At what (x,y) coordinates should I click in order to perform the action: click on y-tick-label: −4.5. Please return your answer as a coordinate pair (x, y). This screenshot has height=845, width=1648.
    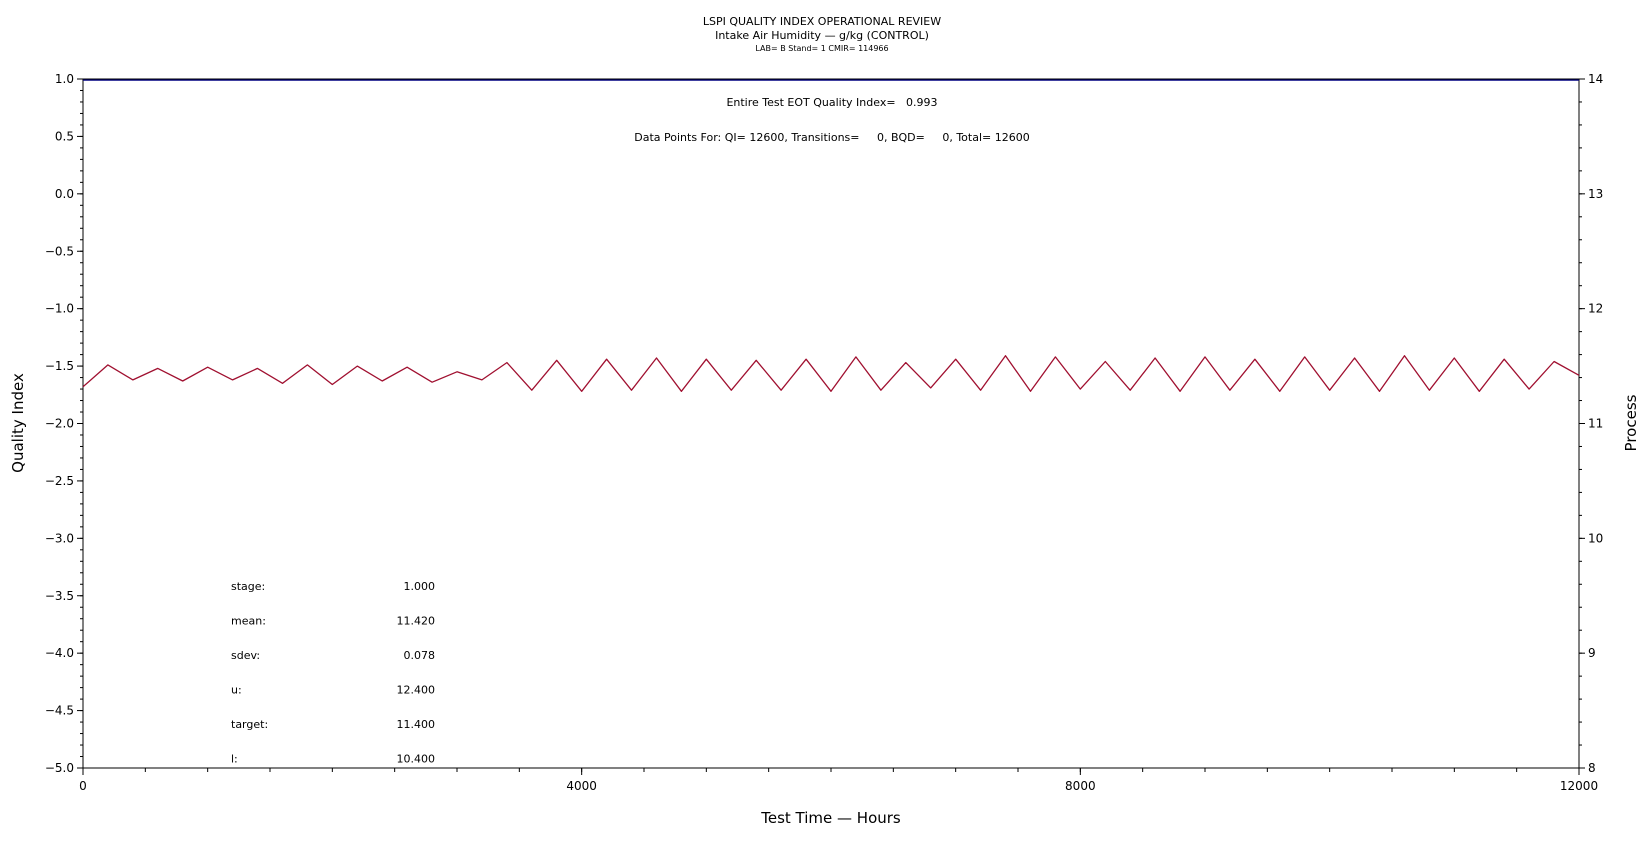
    Looking at the image, I should click on (59, 711).